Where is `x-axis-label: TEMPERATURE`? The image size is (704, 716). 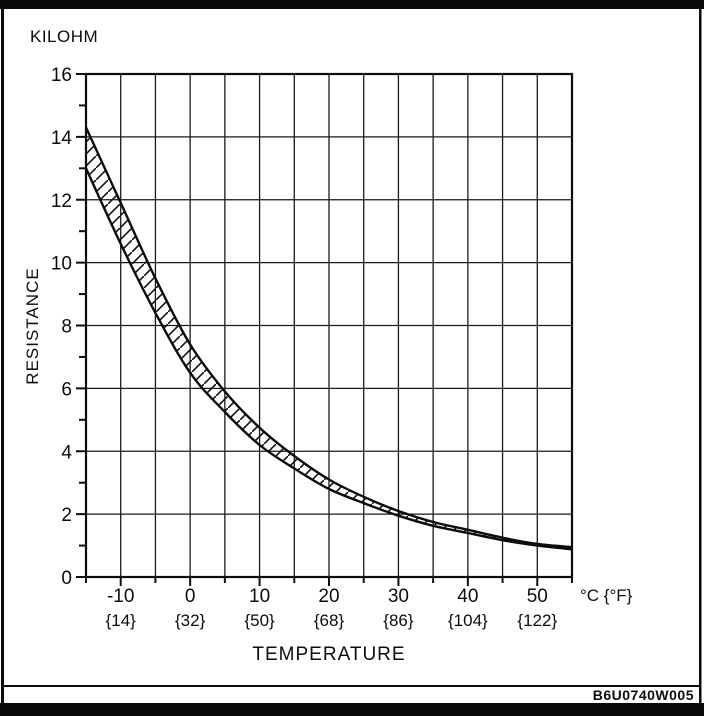 x-axis-label: TEMPERATURE is located at coordinates (328, 654).